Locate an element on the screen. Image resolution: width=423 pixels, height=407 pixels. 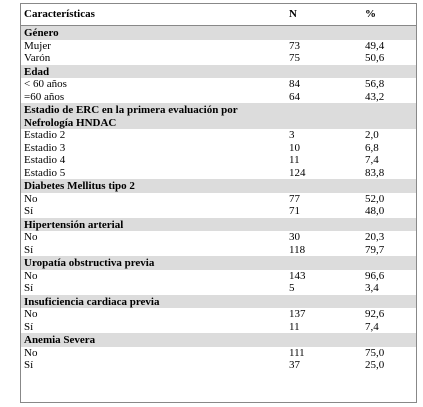
cell: 49,4 is located at coordinates (375, 45).